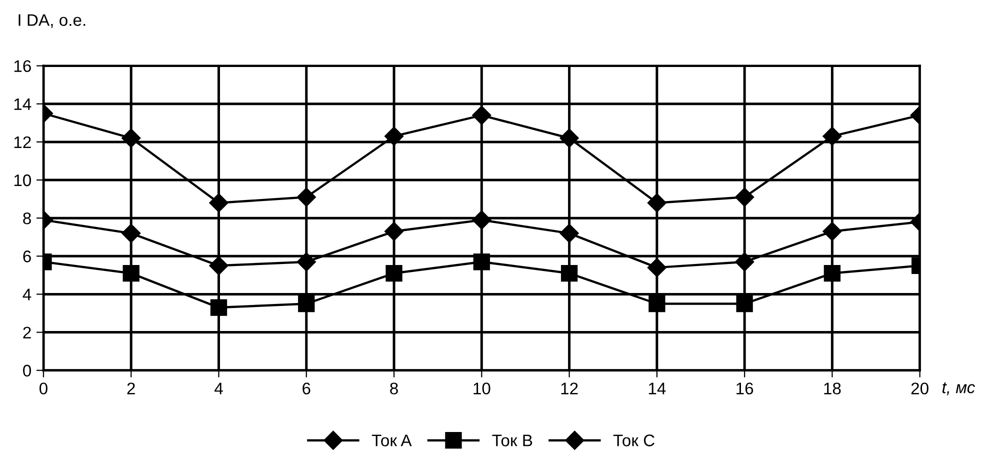 The width and height of the screenshot is (988, 470). I want to click on y-axis-title: I DA, о.е., so click(52, 21).